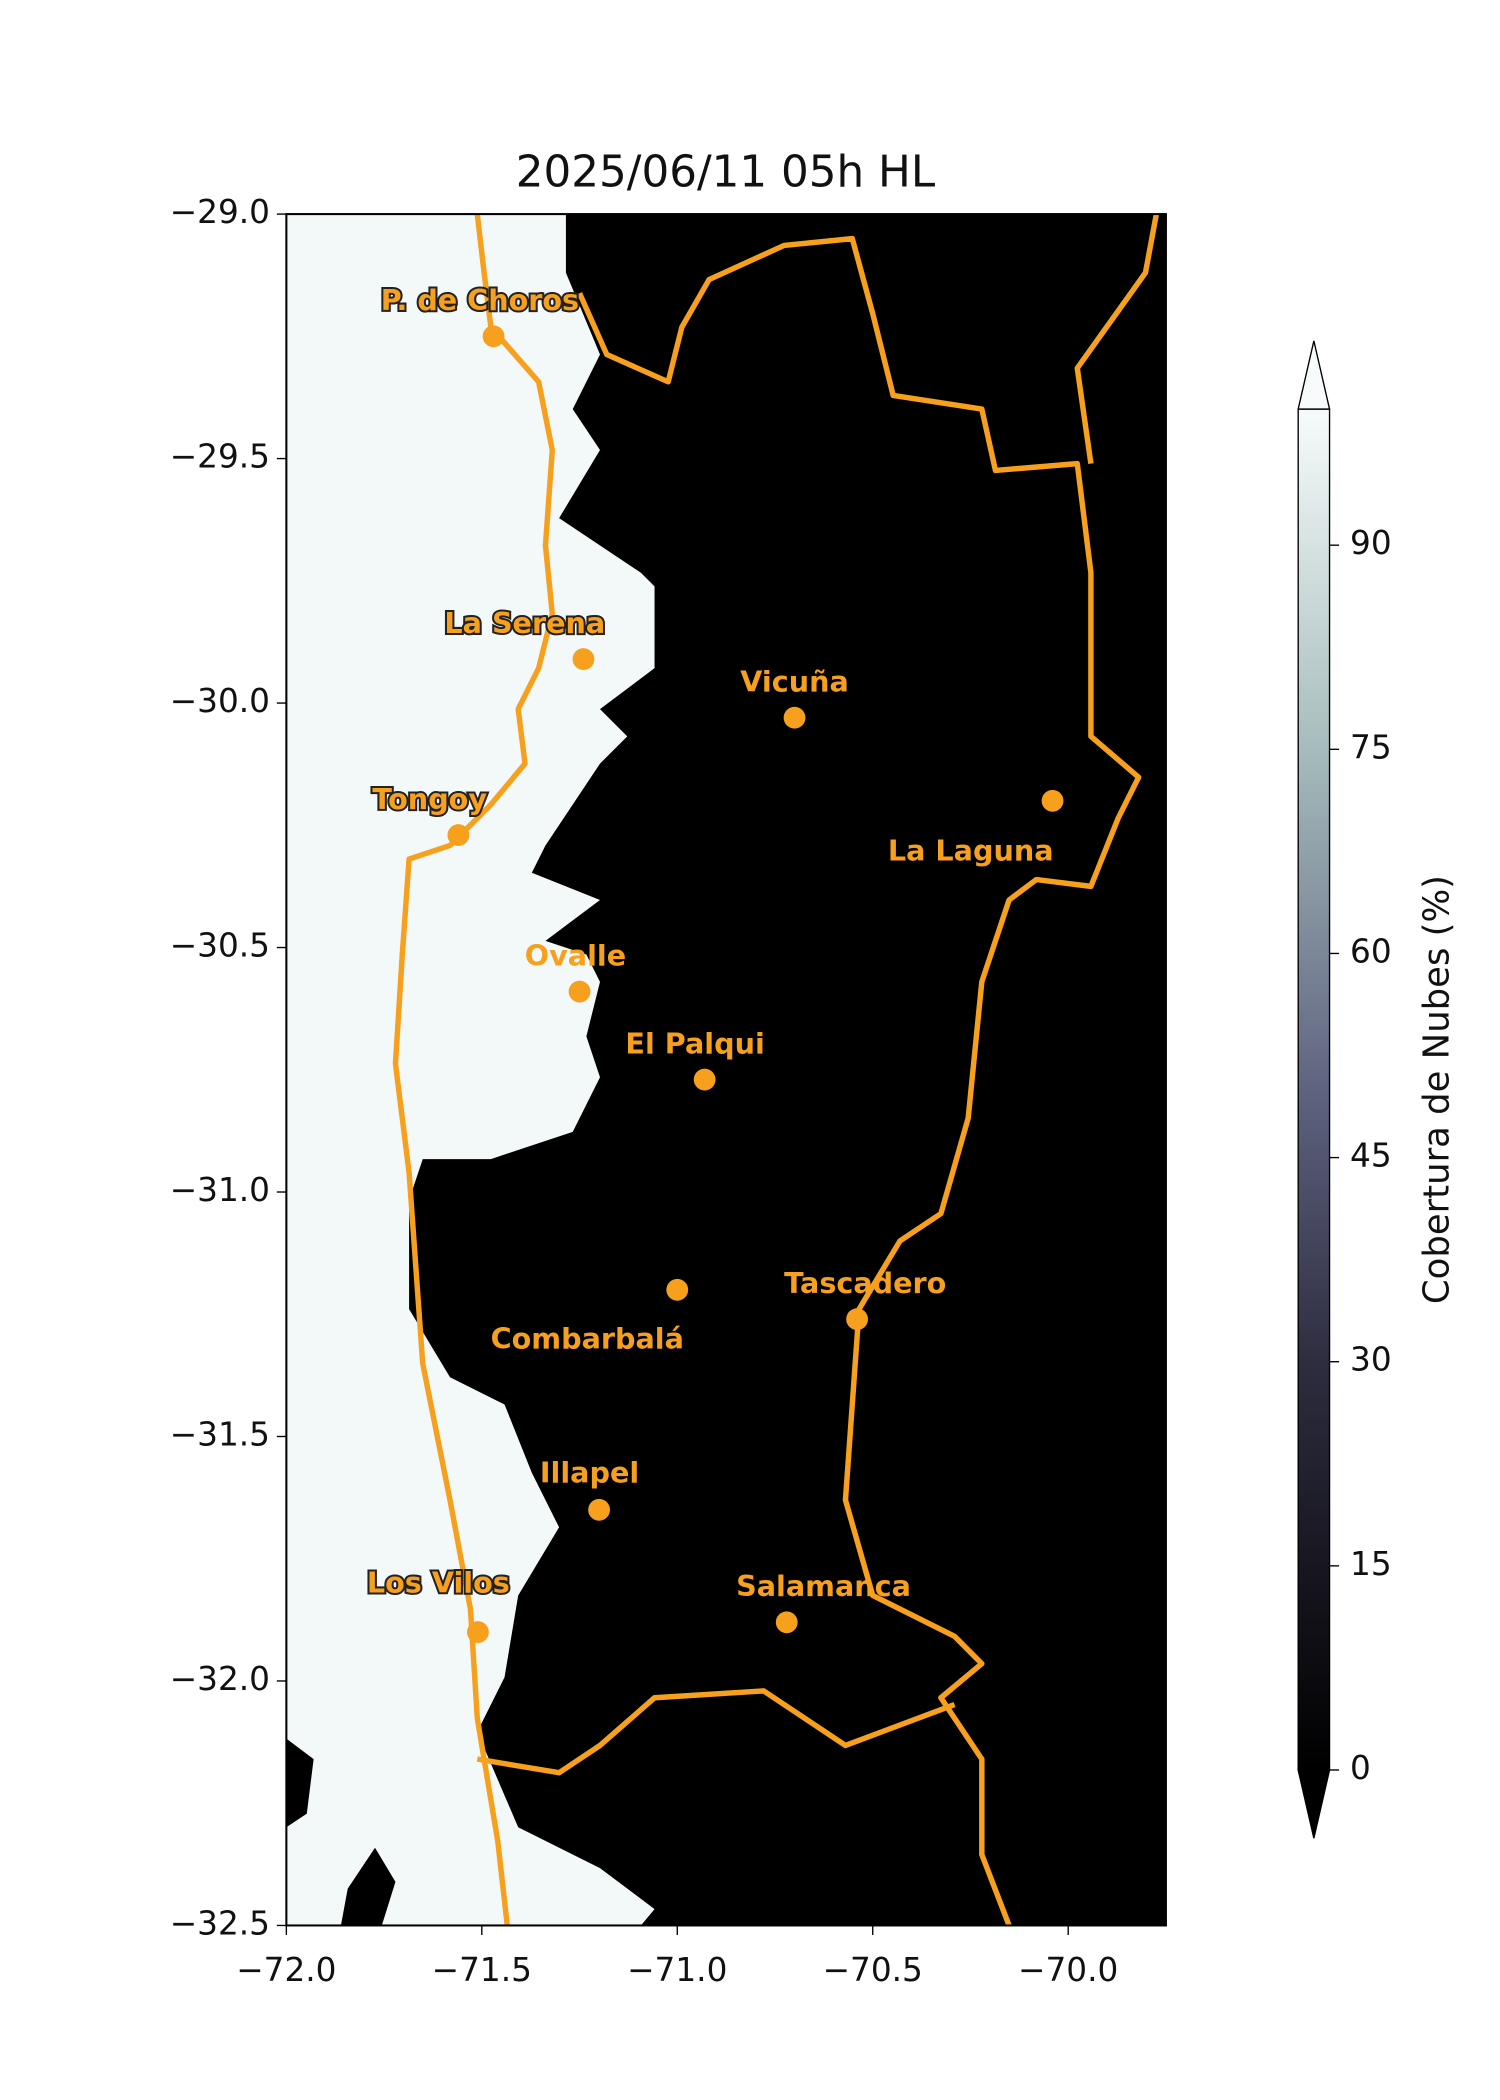 The width and height of the screenshot is (1500, 2100). I want to click on colorbar-tick-label: 0, so click(1360, 1768).